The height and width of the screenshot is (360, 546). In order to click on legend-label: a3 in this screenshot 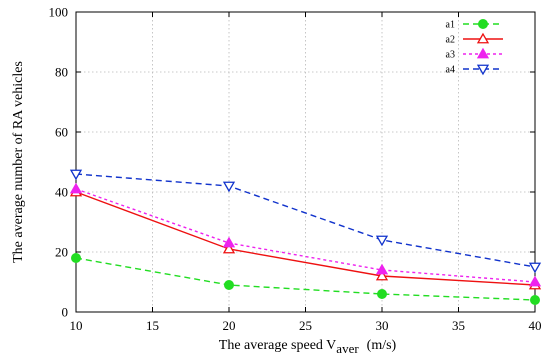, I will do `click(450, 55)`.